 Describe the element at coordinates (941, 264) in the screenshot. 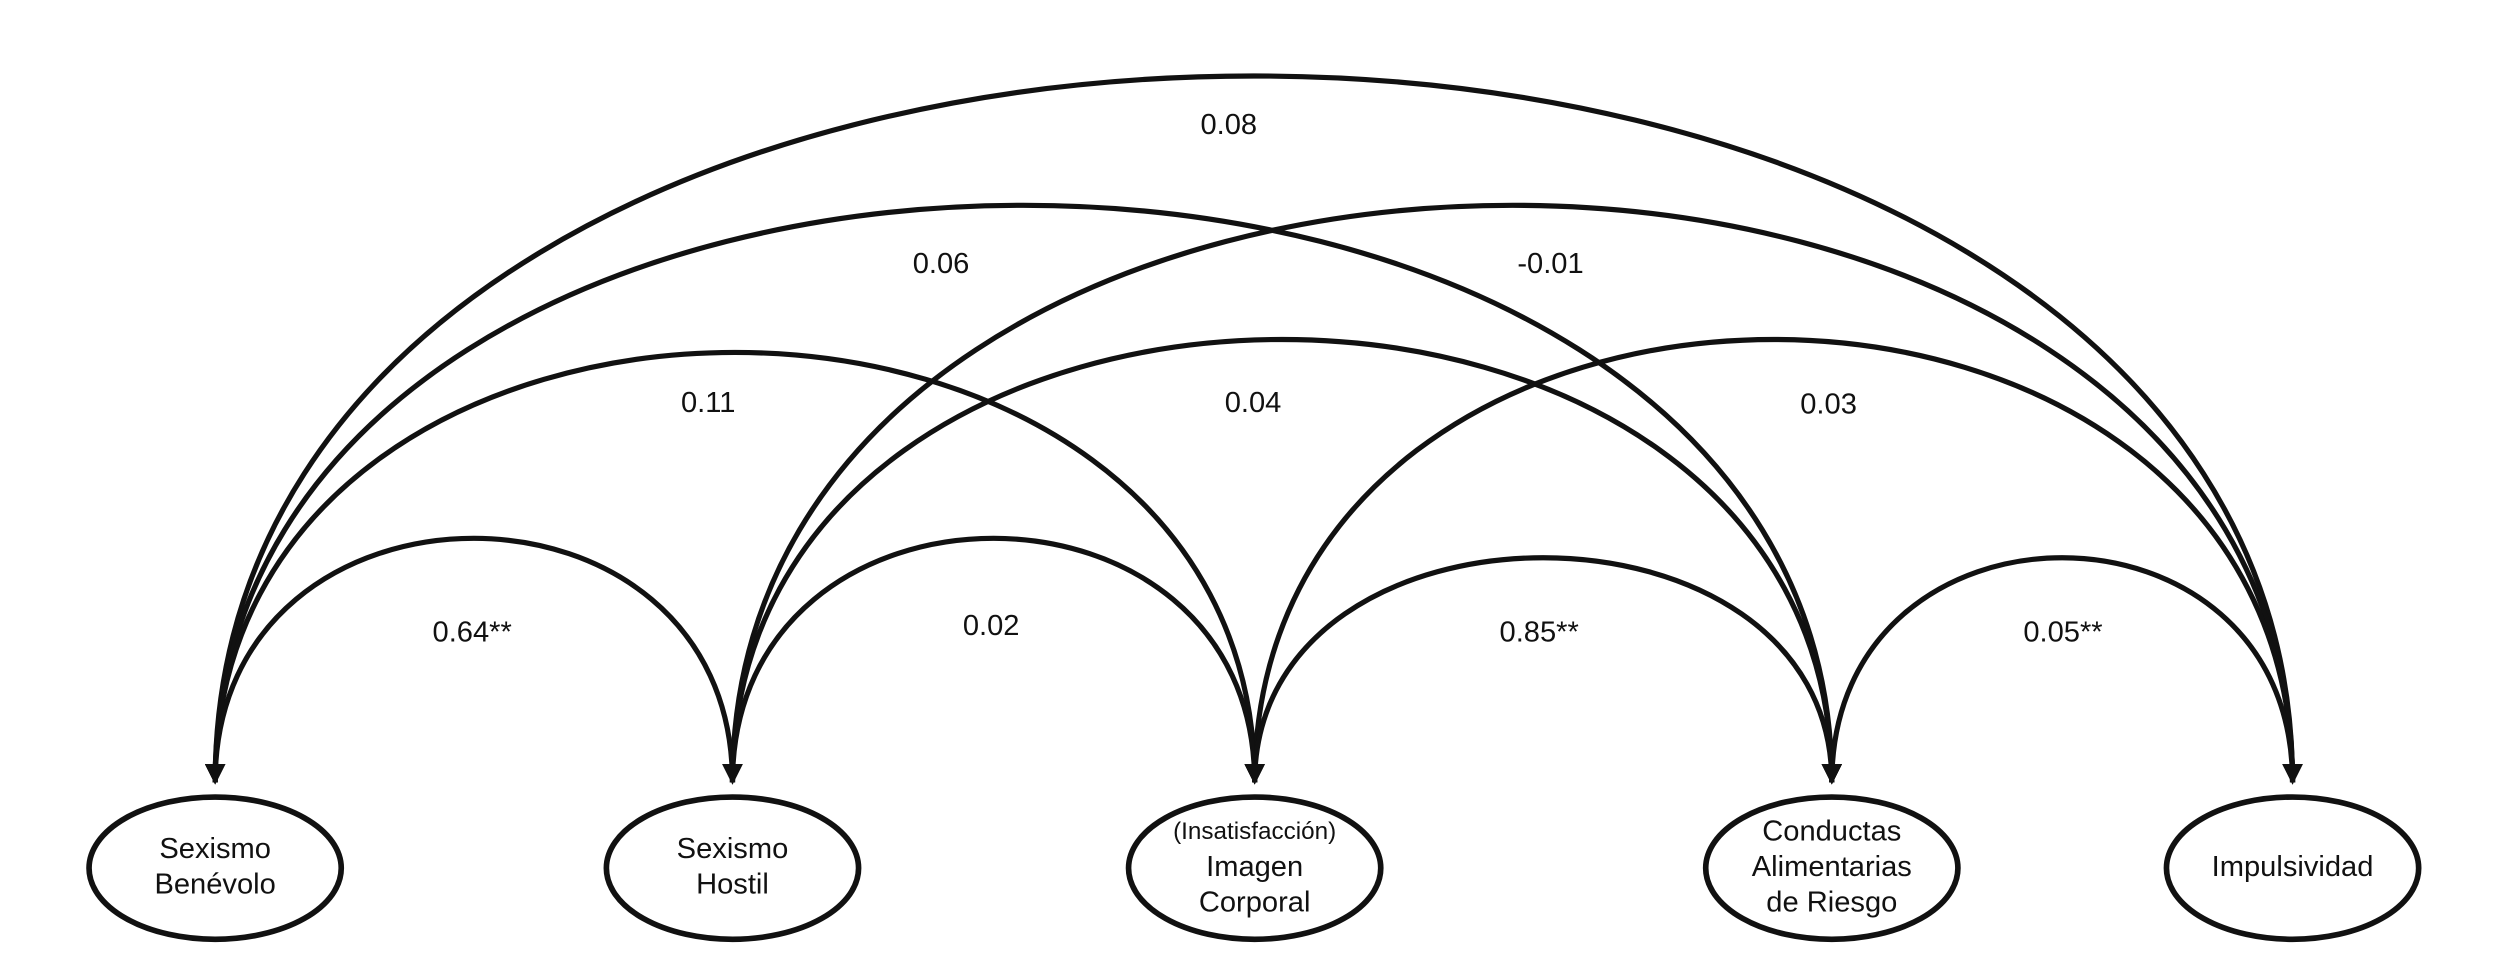

I see `edge-label: 0.06` at that location.